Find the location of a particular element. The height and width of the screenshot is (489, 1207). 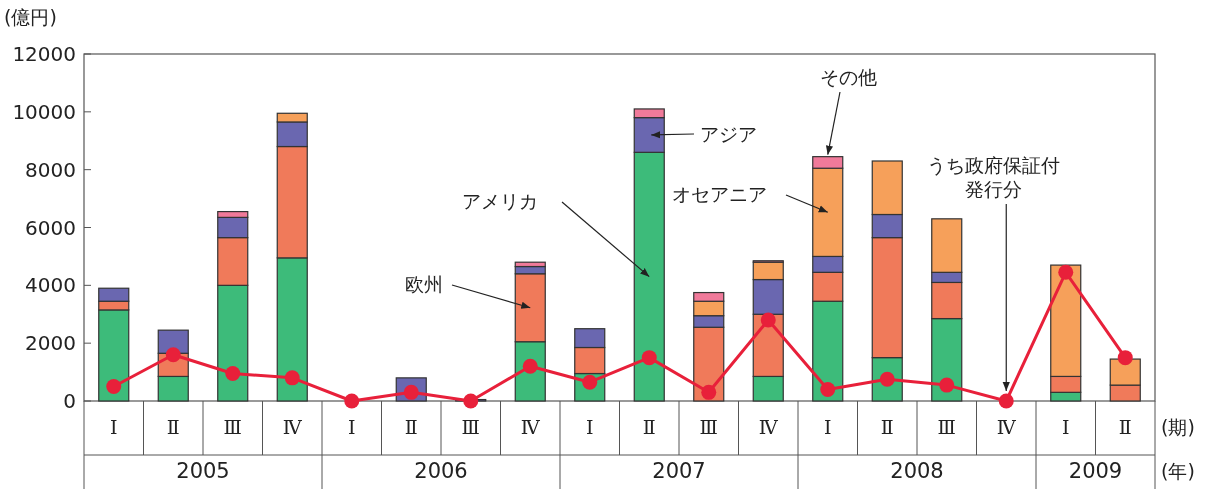

text: 2008 is located at coordinates (917, 471).